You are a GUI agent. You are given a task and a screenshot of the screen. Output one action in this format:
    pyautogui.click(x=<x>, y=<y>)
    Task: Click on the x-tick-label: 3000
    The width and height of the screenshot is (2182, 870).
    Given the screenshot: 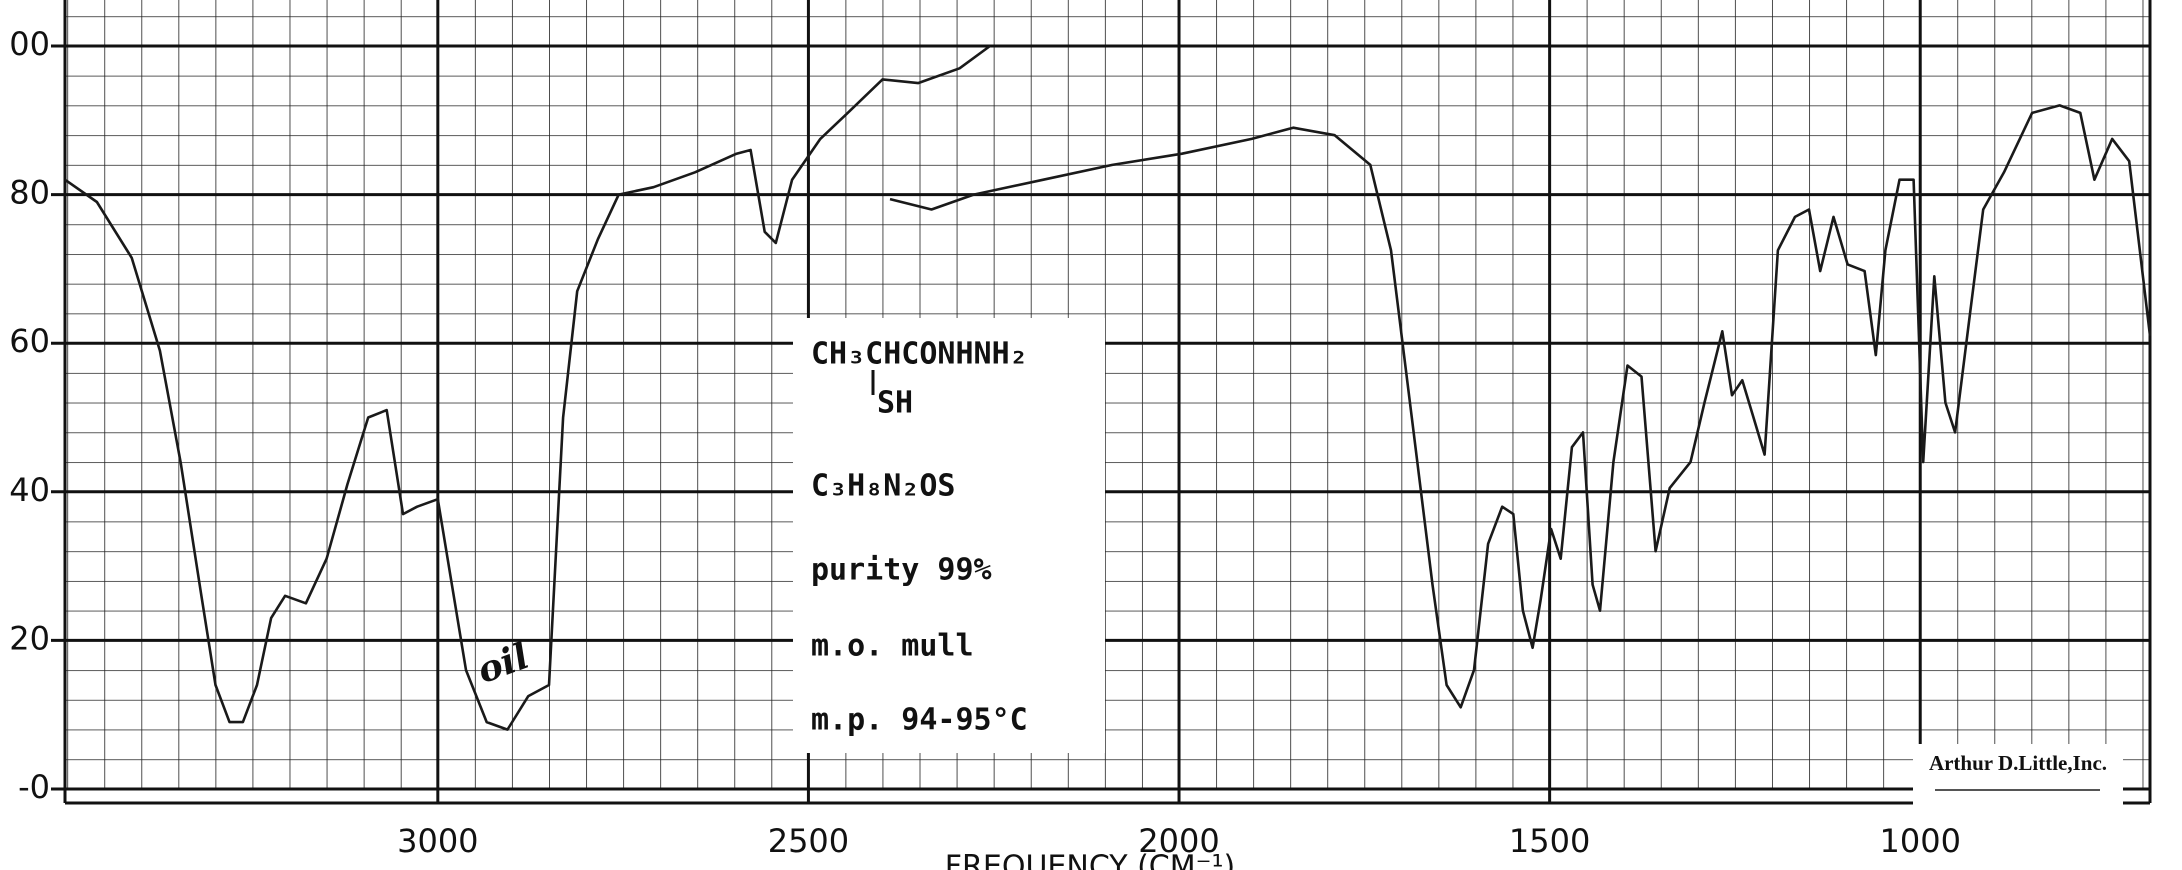 What is the action you would take?
    pyautogui.click(x=437, y=841)
    